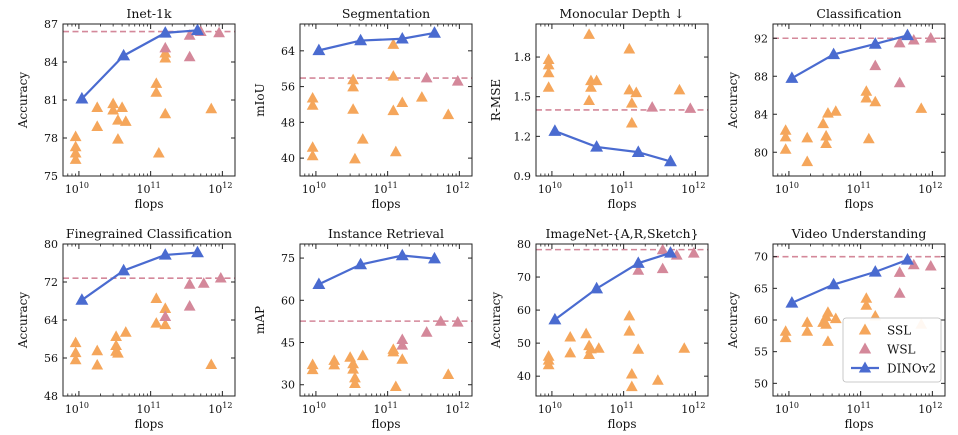 The width and height of the screenshot is (958, 435). What do you see at coordinates (733, 100) in the screenshot?
I see `y-axis-label: Accuracy` at bounding box center [733, 100].